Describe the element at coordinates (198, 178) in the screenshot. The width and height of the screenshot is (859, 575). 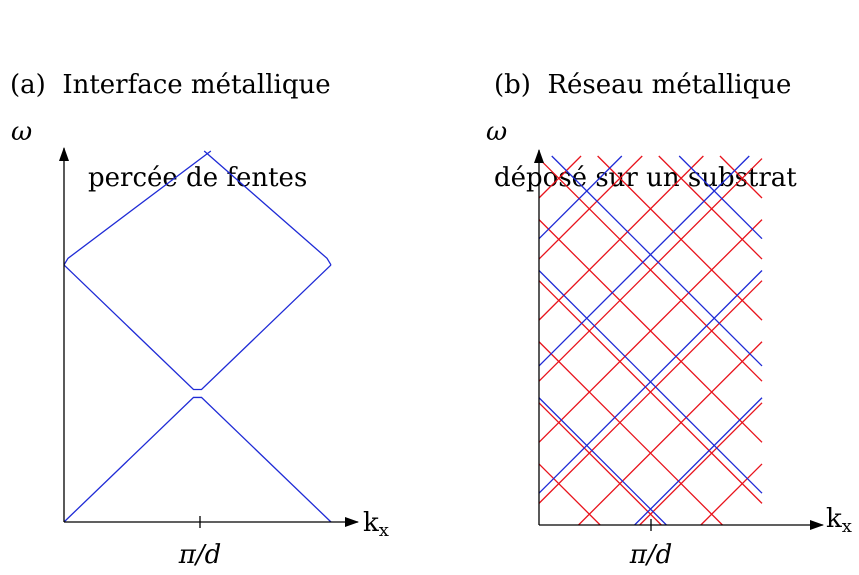
I see `panel-a-title-line-2: percée de fentes` at that location.